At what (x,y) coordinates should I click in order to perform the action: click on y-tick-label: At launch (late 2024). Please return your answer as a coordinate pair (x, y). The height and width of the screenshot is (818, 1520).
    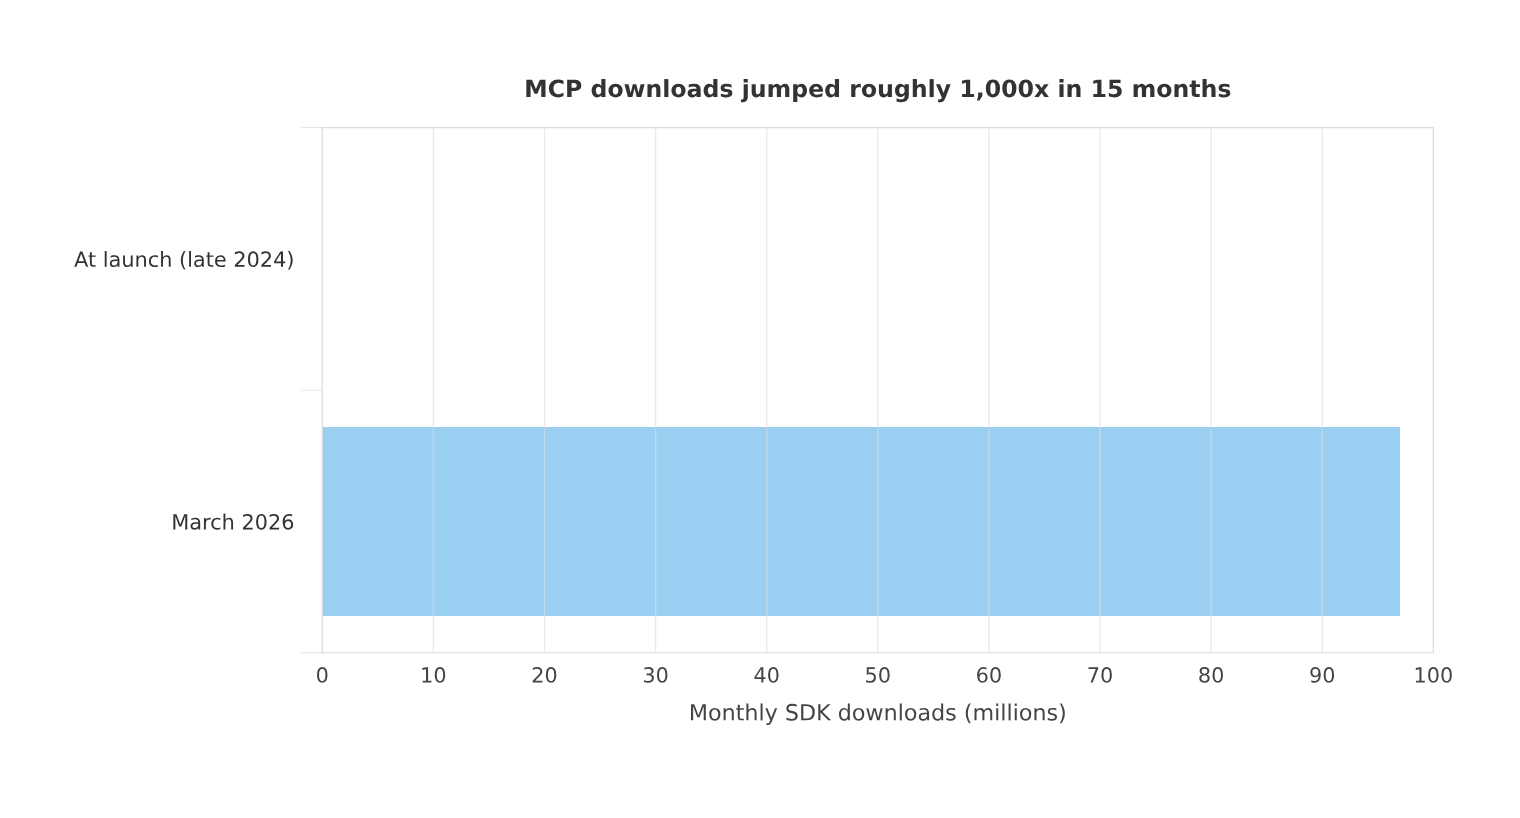
    Looking at the image, I should click on (183, 260).